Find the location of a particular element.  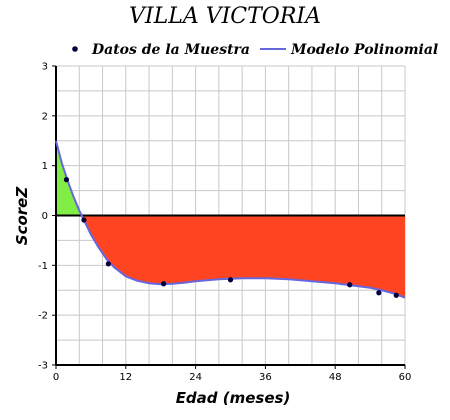

x-tick-label: 12 is located at coordinates (125, 377).